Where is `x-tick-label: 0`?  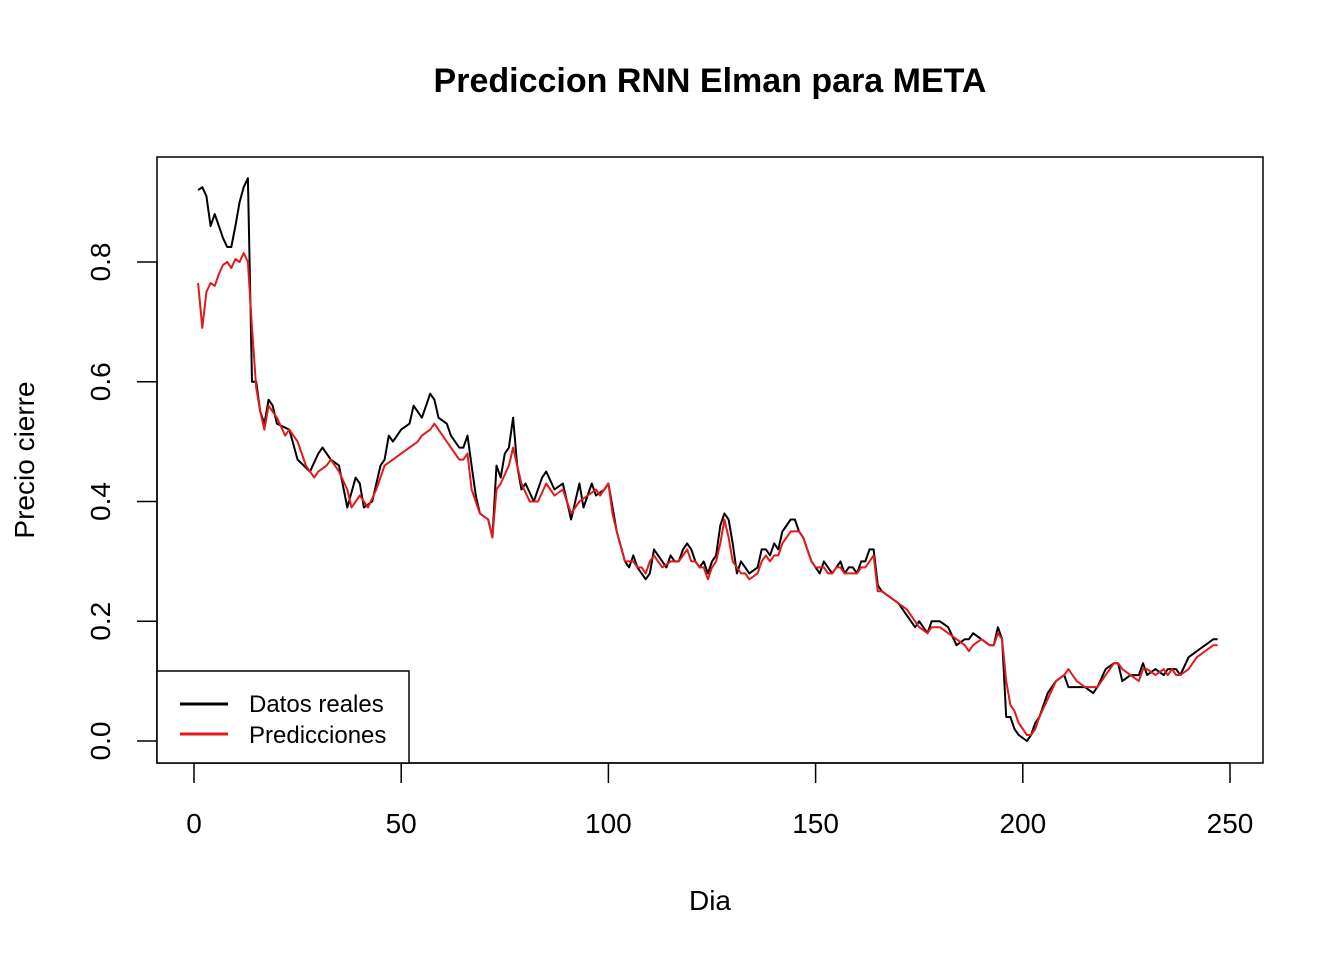
x-tick-label: 0 is located at coordinates (194, 823).